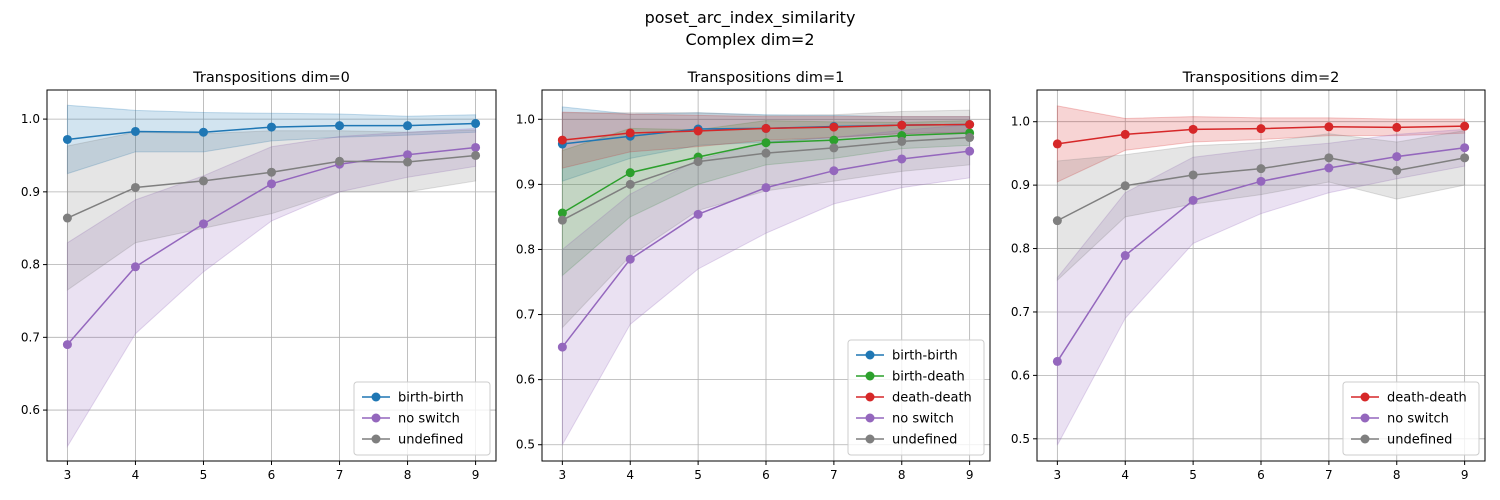 The image size is (1500, 500). What do you see at coordinates (271, 139) in the screenshot?
I see `band-birth-birth` at bounding box center [271, 139].